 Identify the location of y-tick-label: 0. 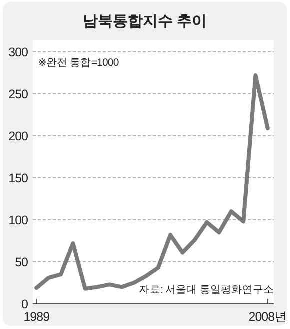
(25, 305).